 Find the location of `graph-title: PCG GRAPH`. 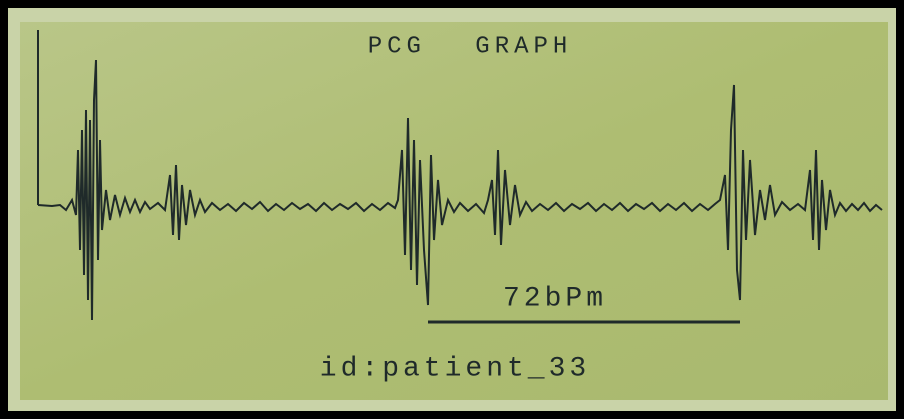

graph-title: PCG GRAPH is located at coordinates (470, 46).